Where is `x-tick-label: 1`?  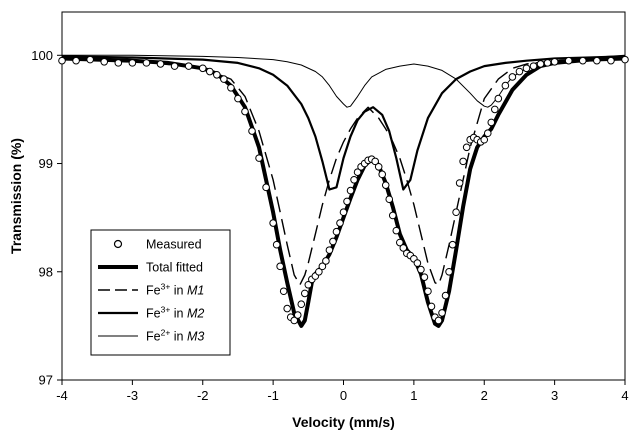 x-tick-label: 1 is located at coordinates (413, 395).